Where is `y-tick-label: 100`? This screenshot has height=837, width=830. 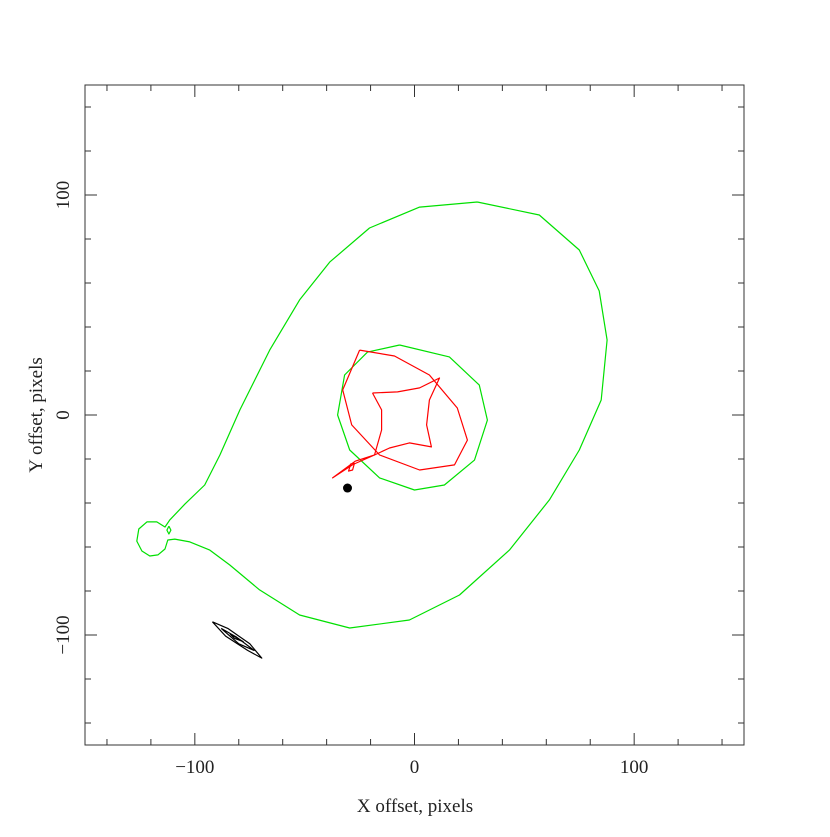
y-tick-label: 100 is located at coordinates (63, 195).